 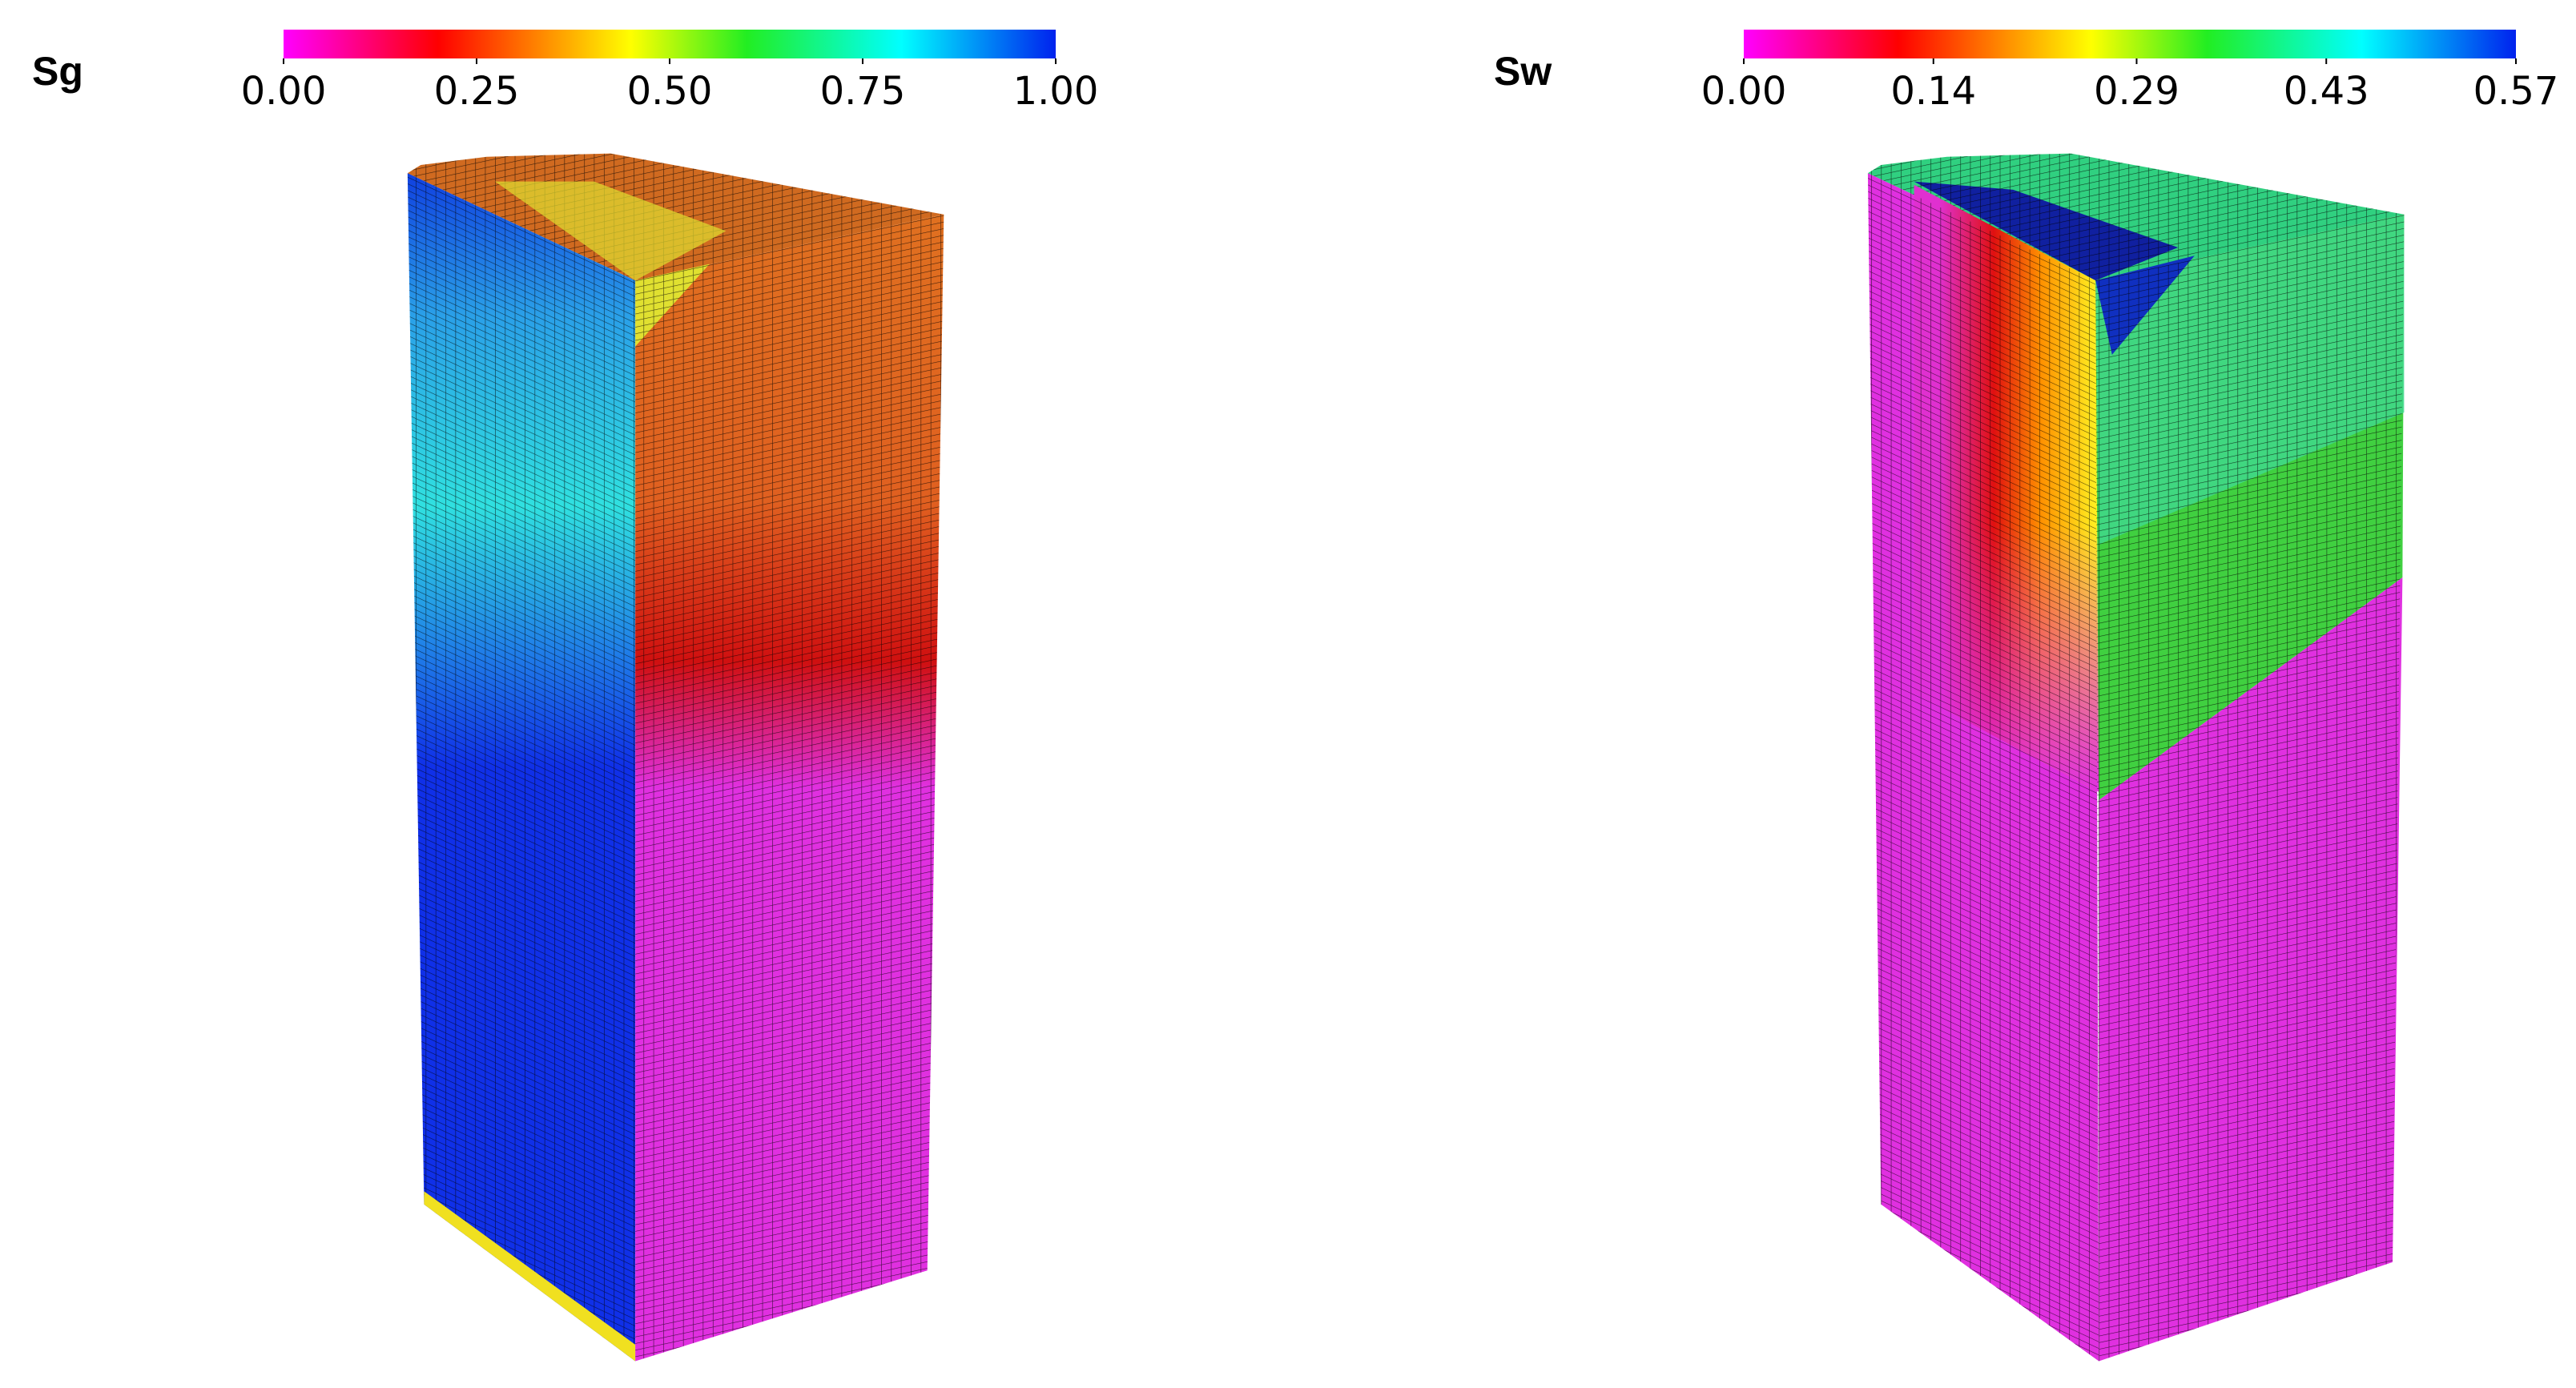 What do you see at coordinates (1933, 91) in the screenshot?
I see `tick-label: 0.14` at bounding box center [1933, 91].